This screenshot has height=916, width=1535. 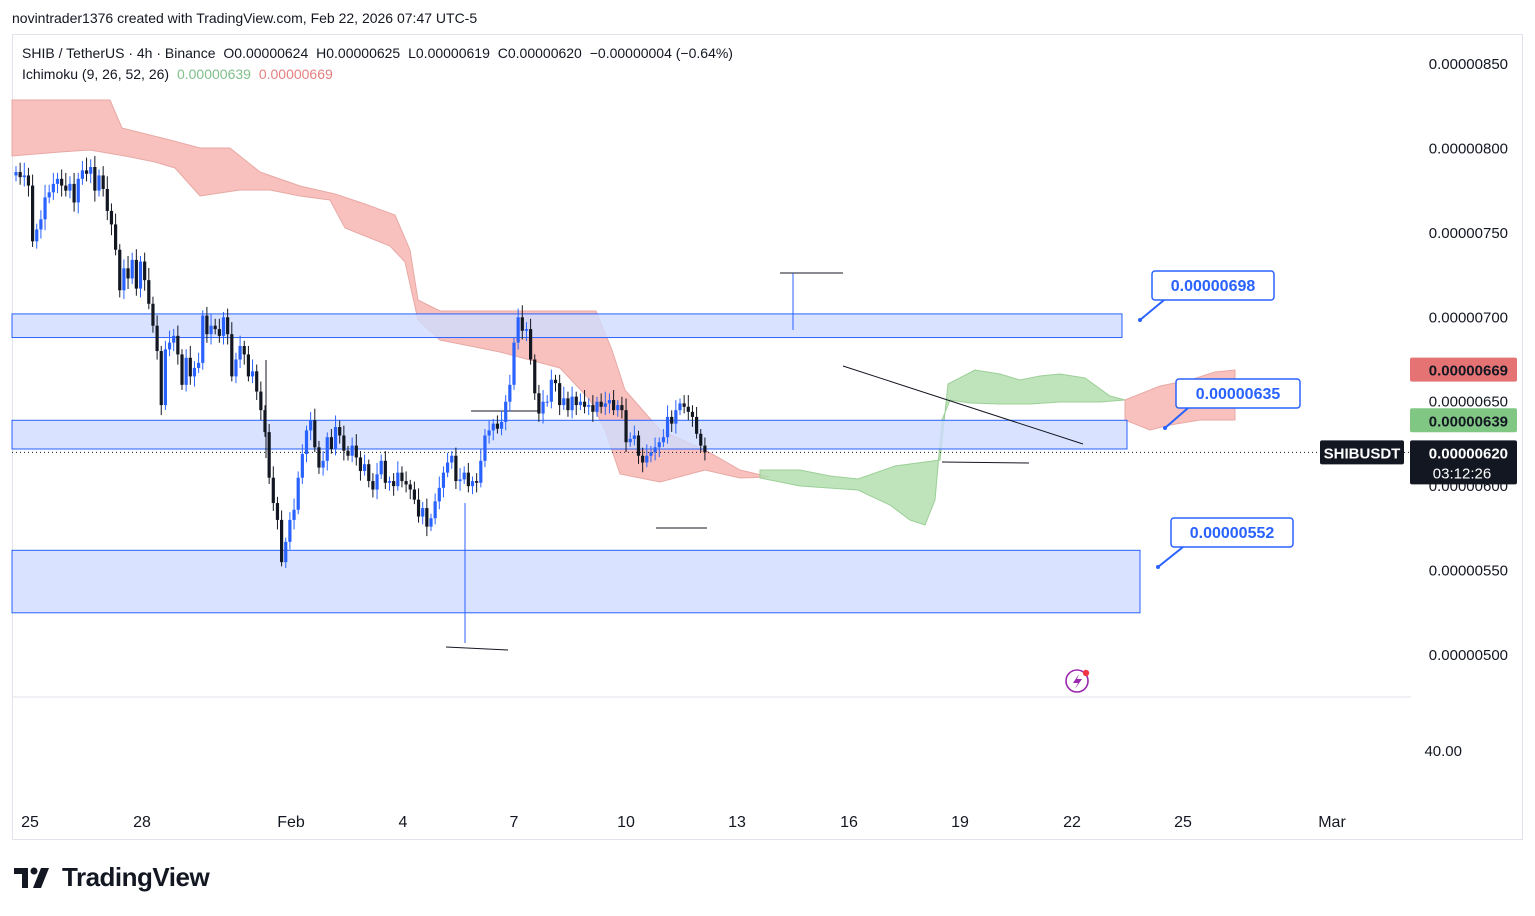 I want to click on tradingview-logo: TradingView, so click(x=112, y=877).